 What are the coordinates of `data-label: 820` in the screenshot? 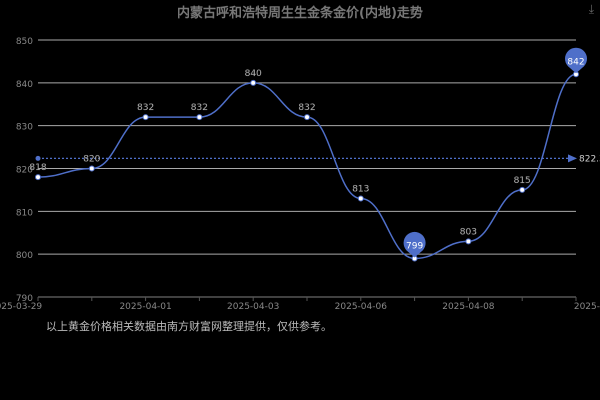 It's located at (91, 160).